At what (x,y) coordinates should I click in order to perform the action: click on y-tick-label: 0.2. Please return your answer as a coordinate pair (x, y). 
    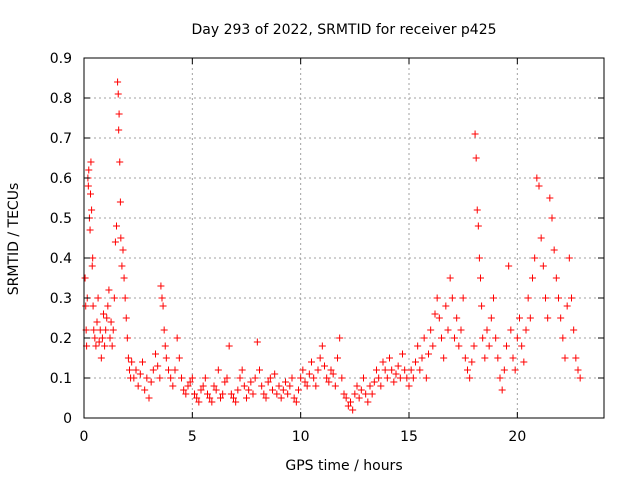
    Looking at the image, I should click on (61, 339).